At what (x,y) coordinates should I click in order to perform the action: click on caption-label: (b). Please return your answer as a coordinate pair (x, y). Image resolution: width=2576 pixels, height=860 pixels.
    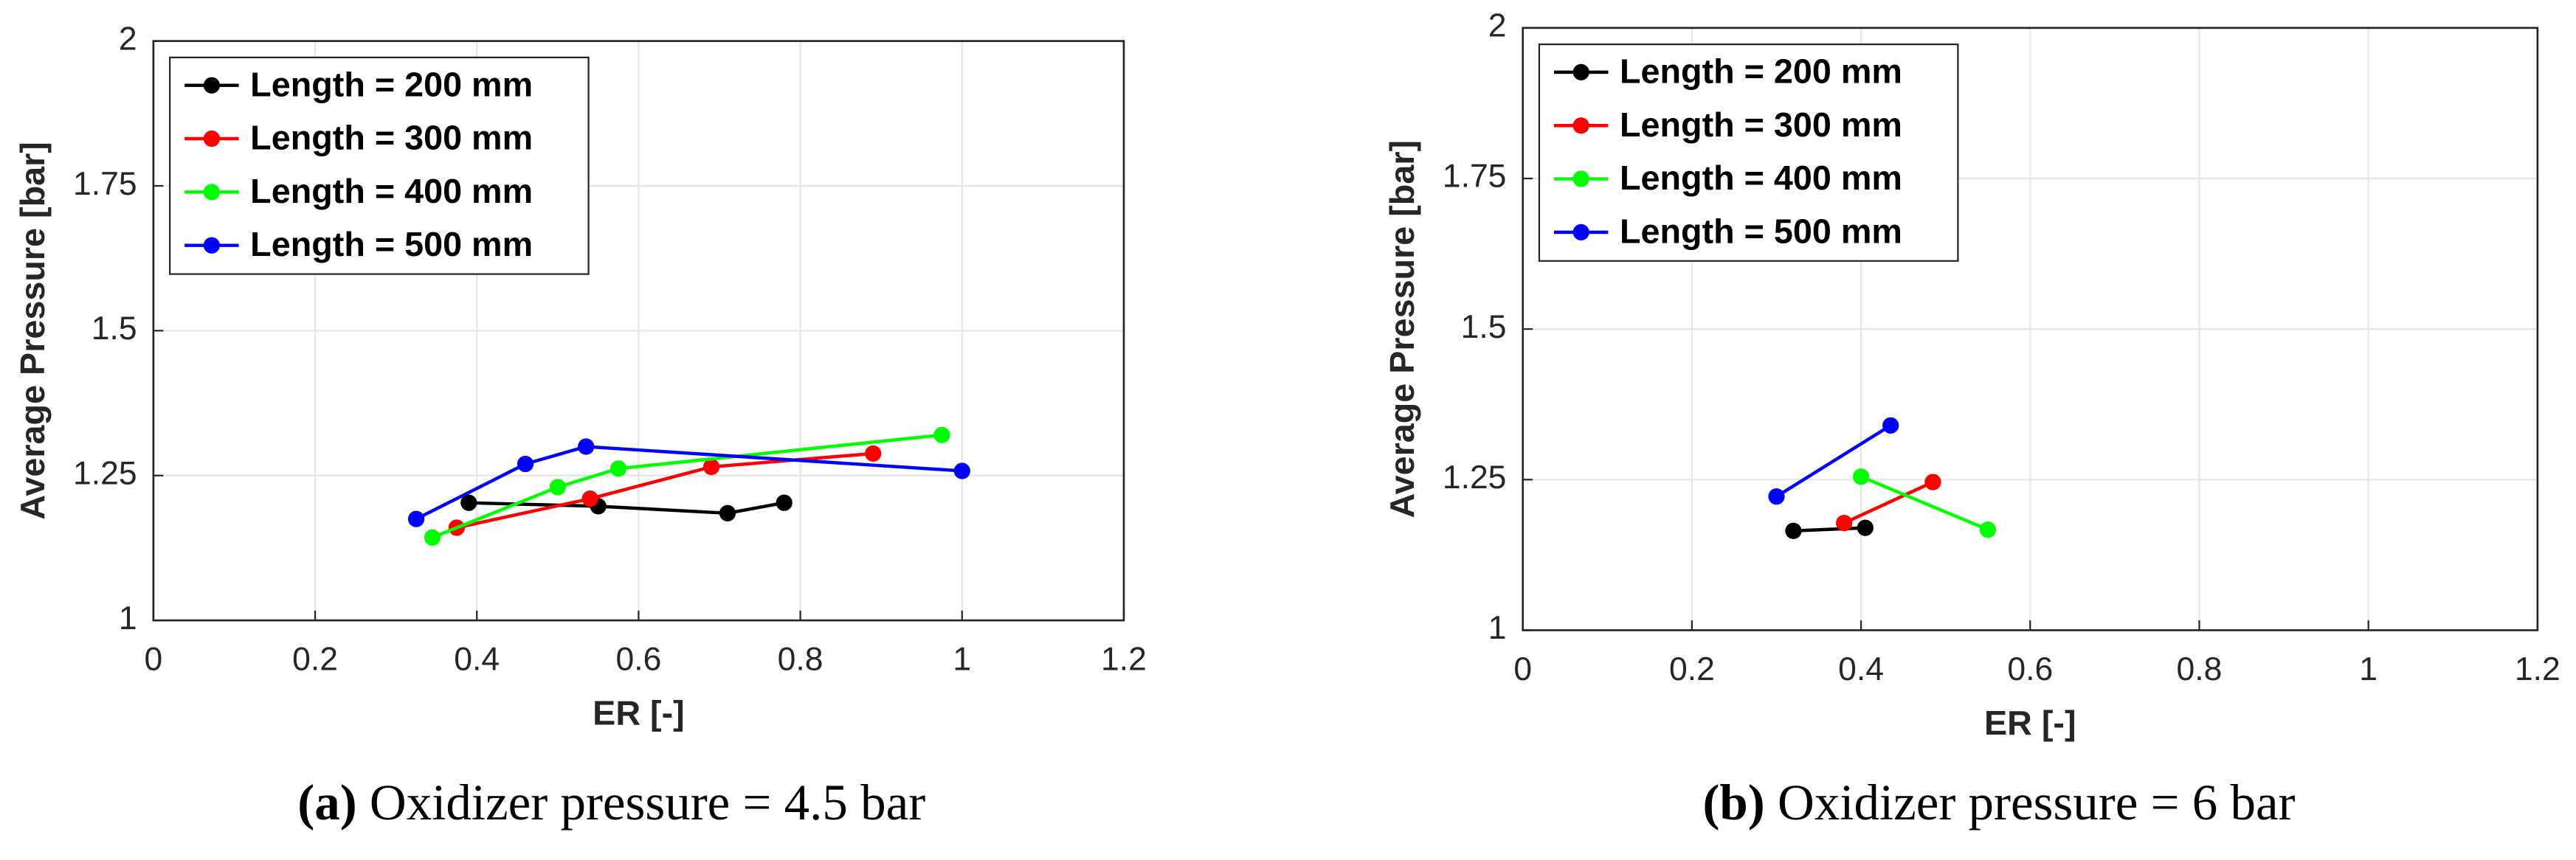
    Looking at the image, I should click on (1733, 802).